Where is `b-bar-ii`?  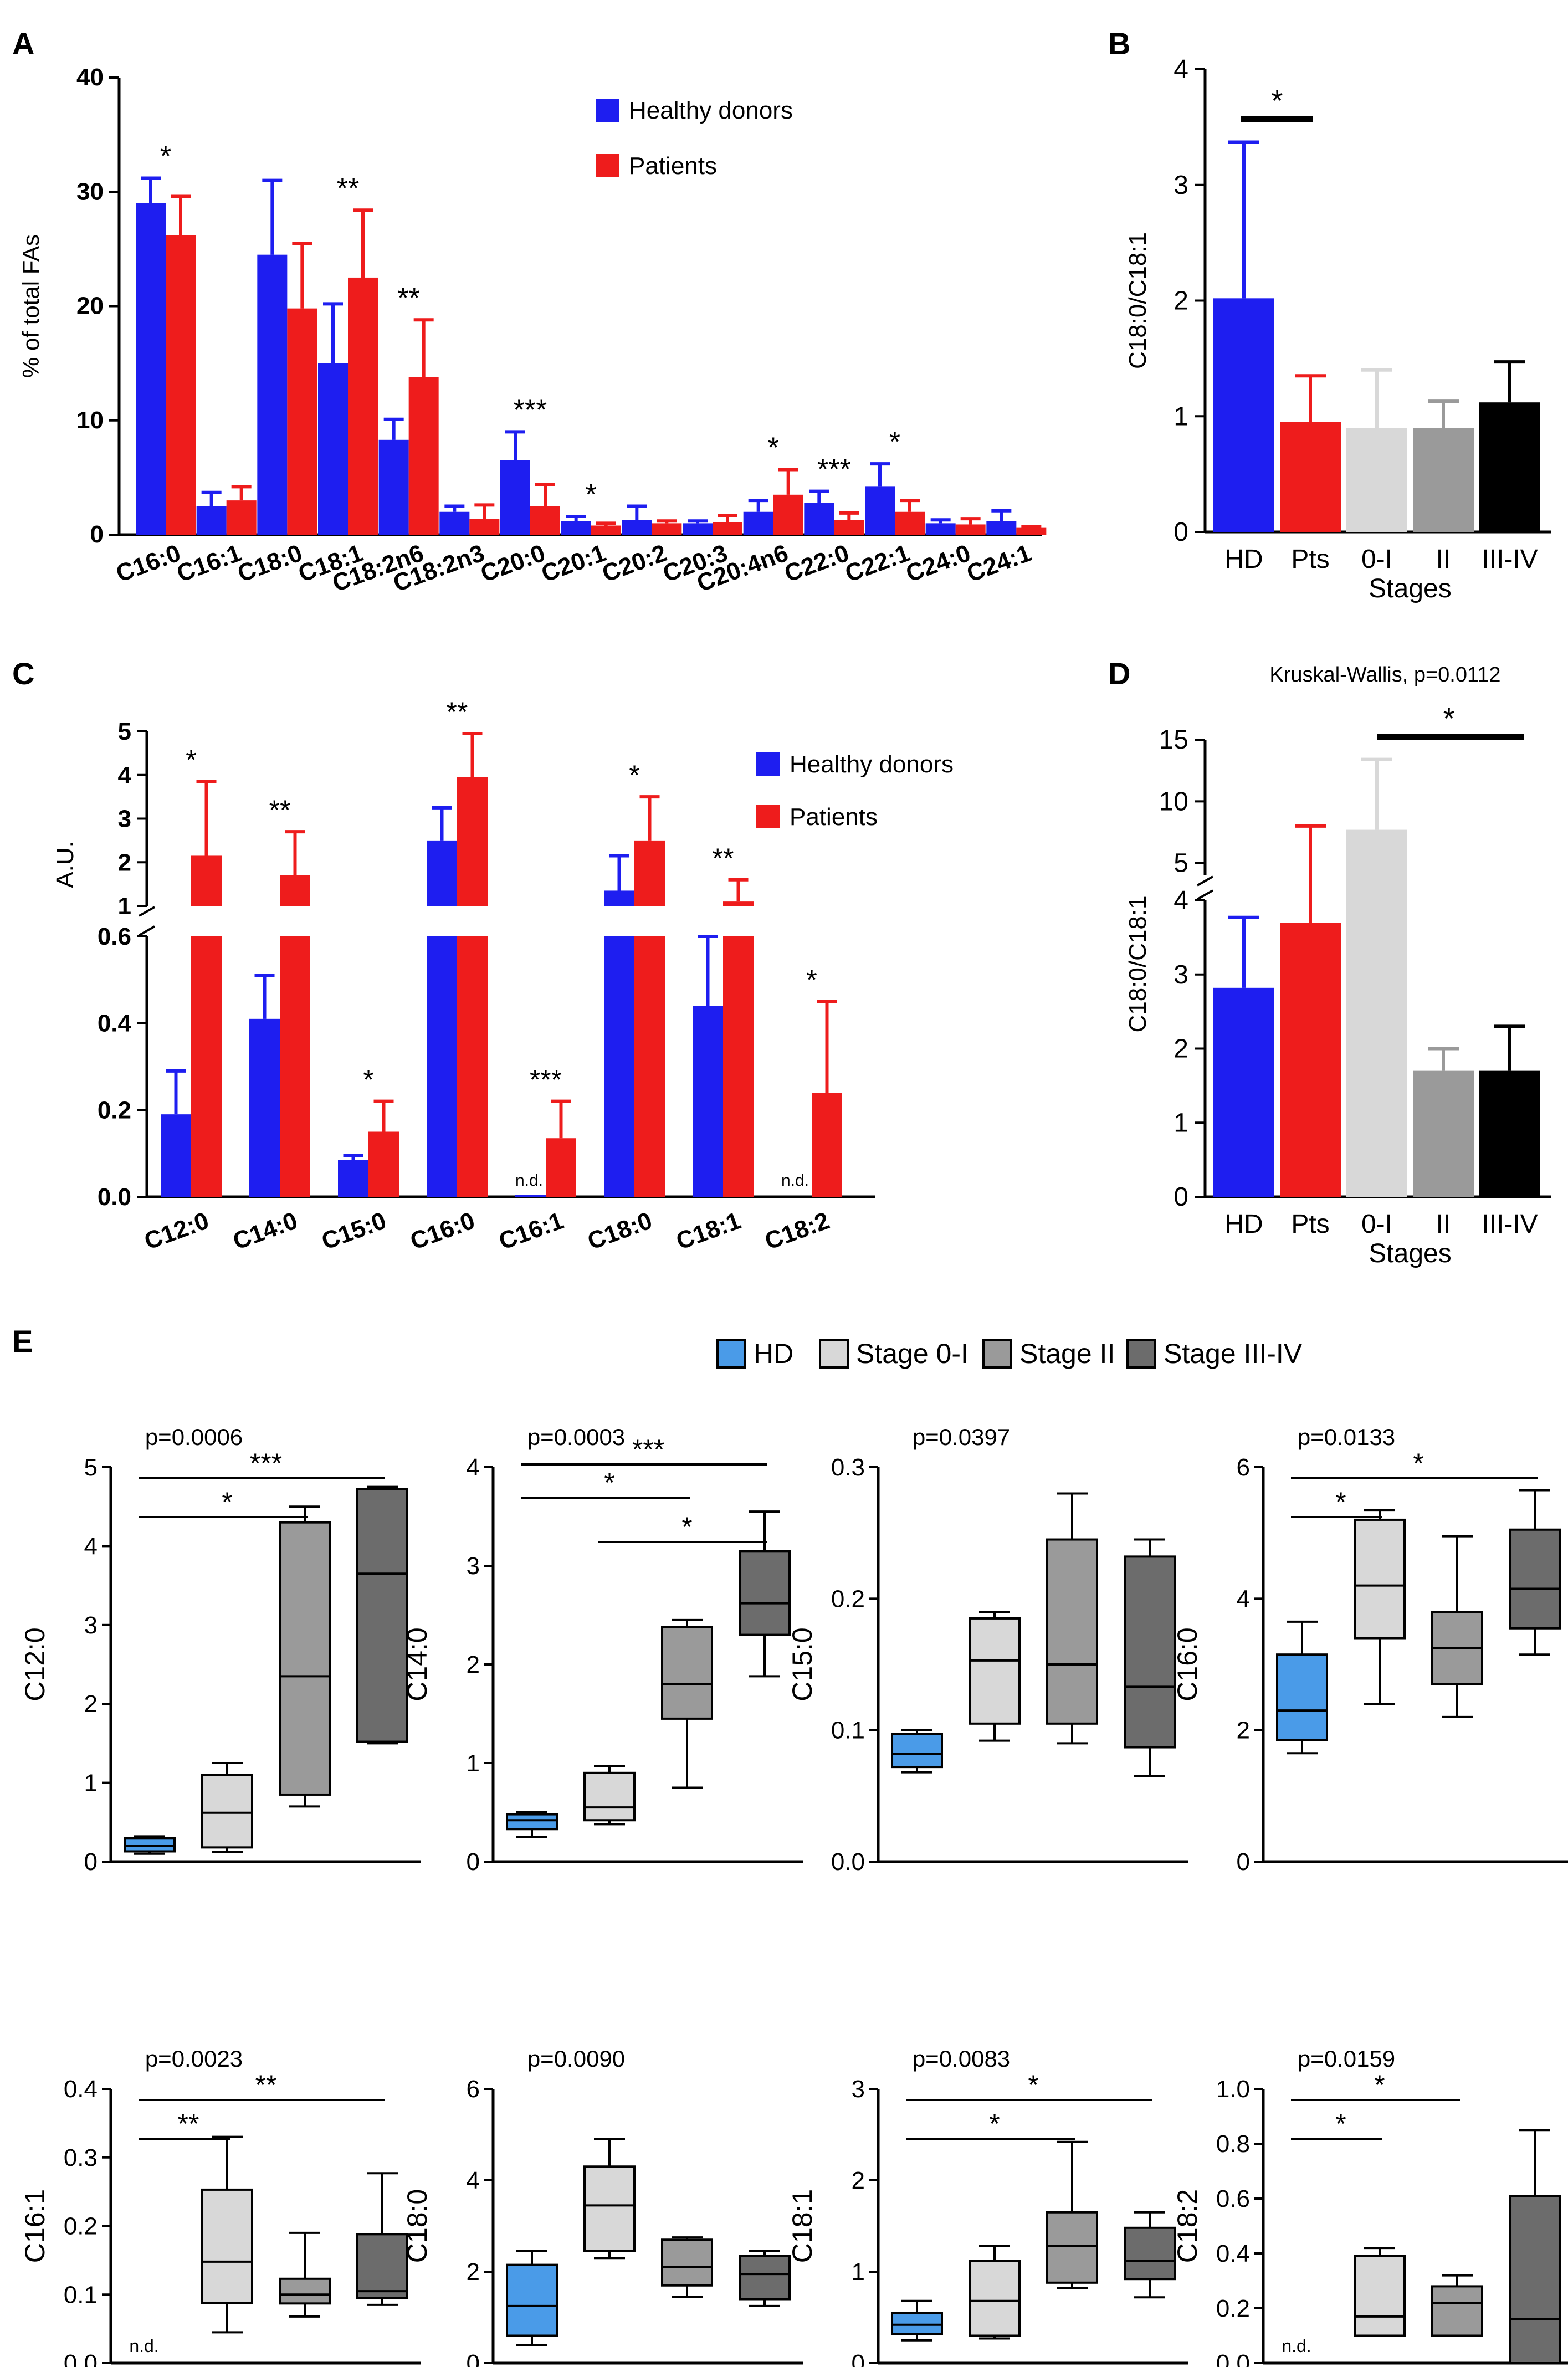
b-bar-ii is located at coordinates (1443, 480).